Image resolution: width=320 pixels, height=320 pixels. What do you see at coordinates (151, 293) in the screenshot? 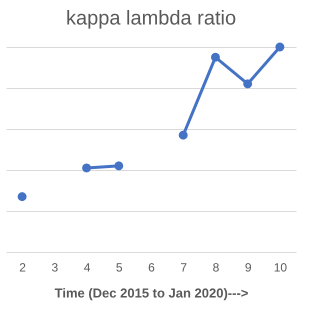
I see `x-axis-title: Time (Dec 2015 to Jan 2020)--->` at bounding box center [151, 293].